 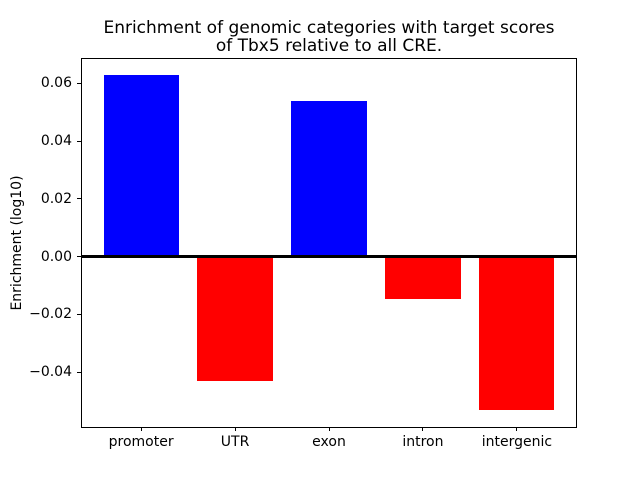 What do you see at coordinates (56, 198) in the screenshot?
I see `y-tick-label: 0.02` at bounding box center [56, 198].